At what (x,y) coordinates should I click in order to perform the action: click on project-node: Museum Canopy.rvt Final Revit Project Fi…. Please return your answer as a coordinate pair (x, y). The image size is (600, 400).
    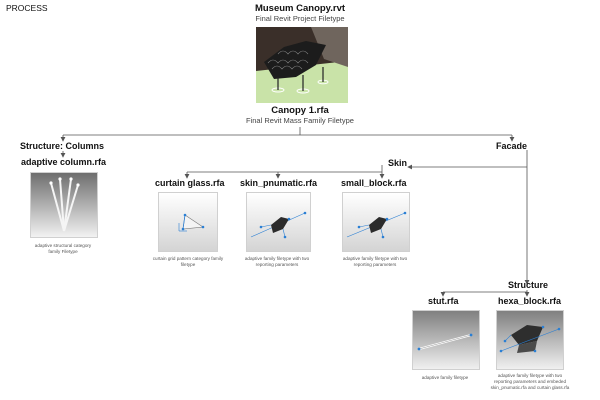
    Looking at the image, I should click on (300, 13).